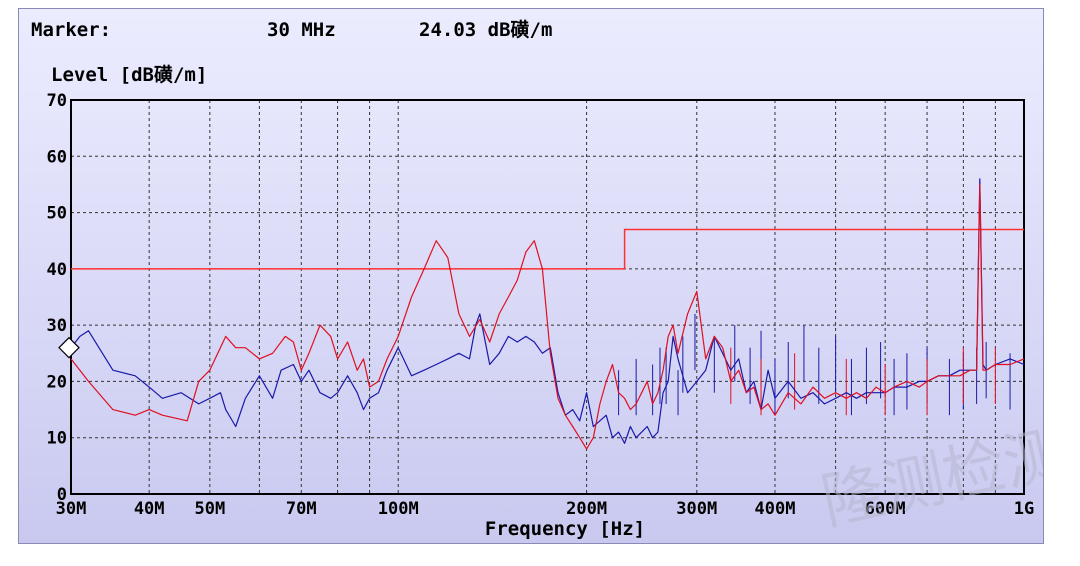 The height and width of the screenshot is (566, 1080). I want to click on x-tick-label: 300M, so click(696, 509).